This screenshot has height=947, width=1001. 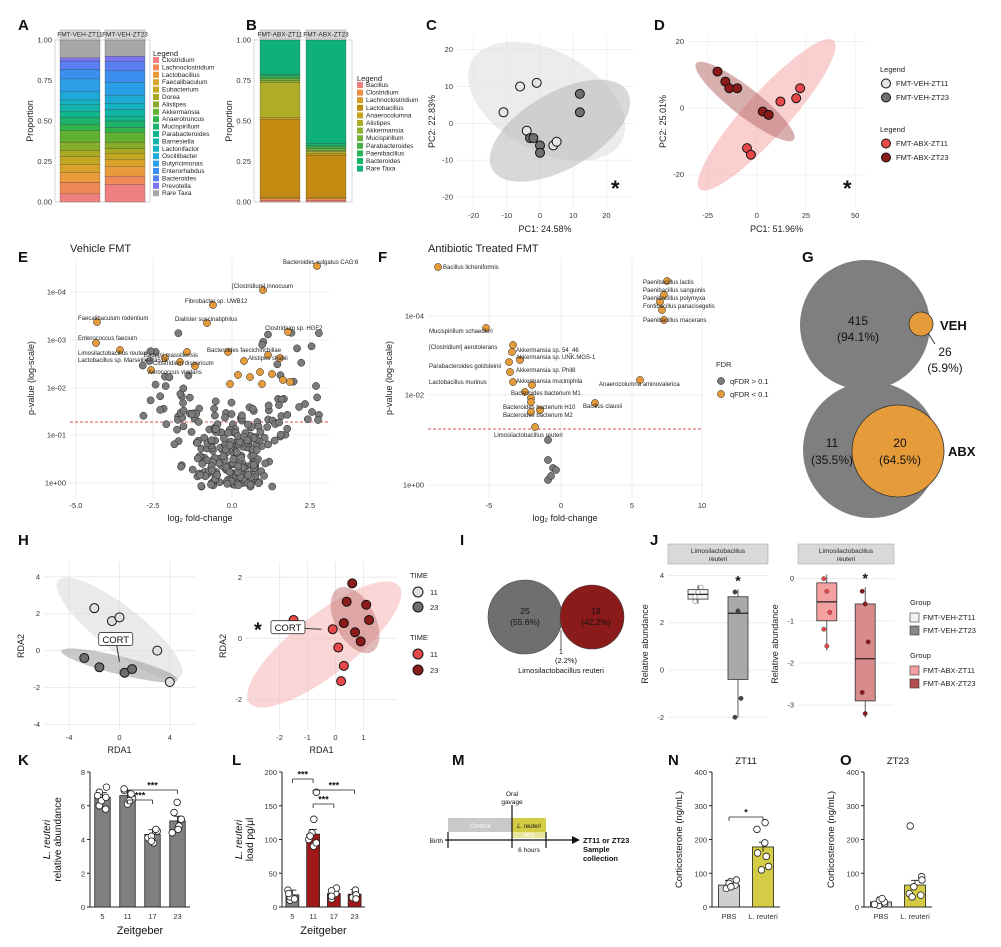 What do you see at coordinates (183, 171) in the screenshot?
I see `legend-entry: Enterorhabdus` at bounding box center [183, 171].